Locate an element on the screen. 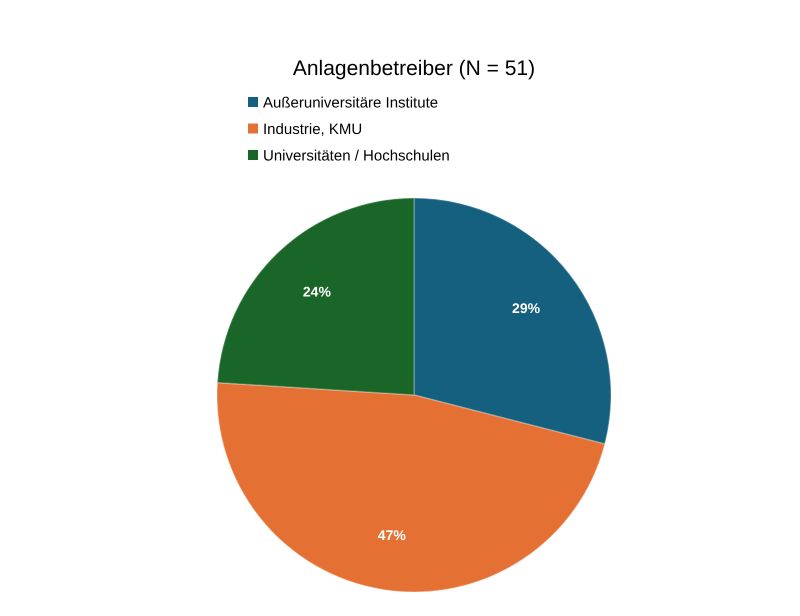  data-label: 24% is located at coordinates (317, 292).